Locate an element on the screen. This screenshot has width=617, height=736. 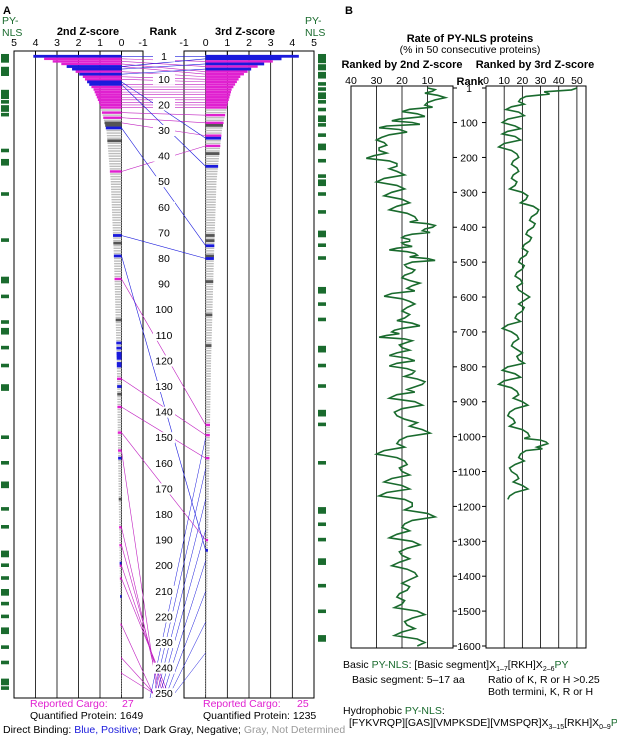
rank-tick-label: 110 is located at coordinates (164, 336).